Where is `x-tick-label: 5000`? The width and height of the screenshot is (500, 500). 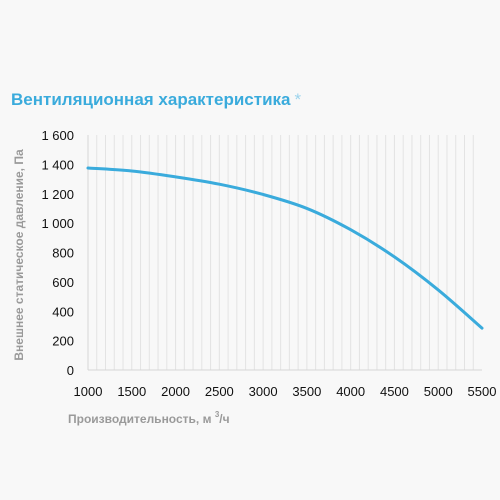
x-tick-label: 5000 is located at coordinates (438, 391).